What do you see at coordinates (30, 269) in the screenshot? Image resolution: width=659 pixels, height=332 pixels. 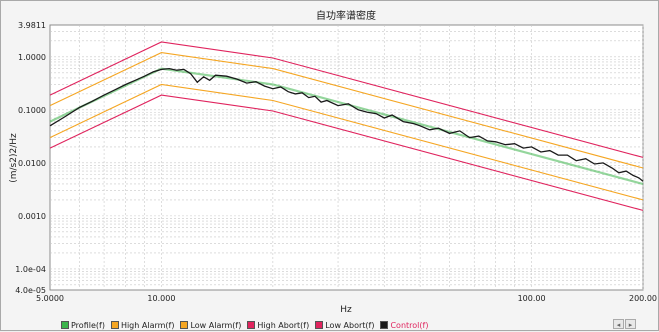 I see `y-tick-label: 1.0e-04` at bounding box center [30, 269].